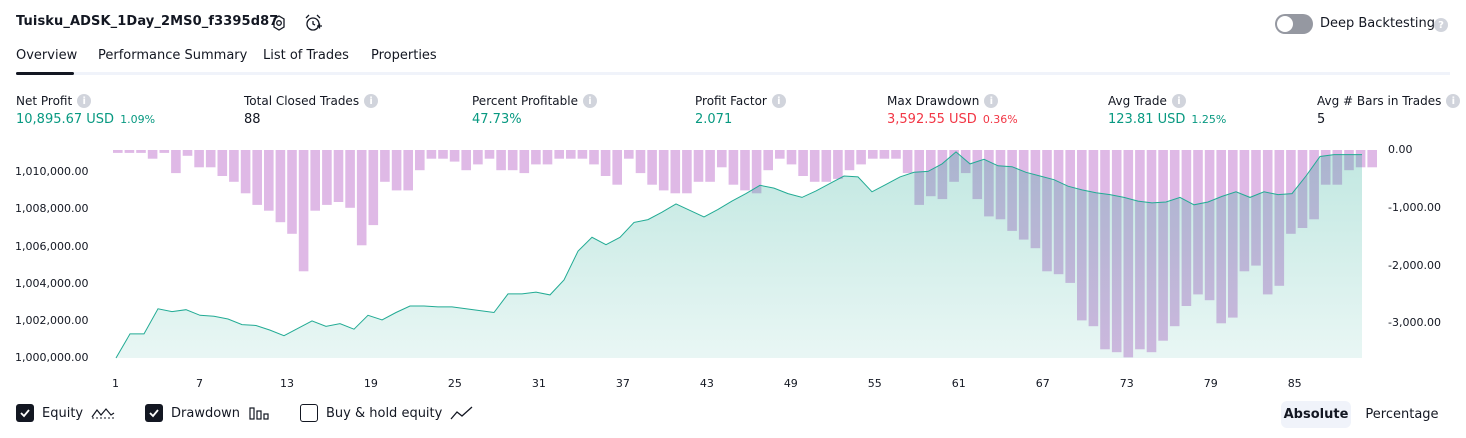 The height and width of the screenshot is (438, 1466). What do you see at coordinates (958, 383) in the screenshot?
I see `x-tick: 61` at bounding box center [958, 383].